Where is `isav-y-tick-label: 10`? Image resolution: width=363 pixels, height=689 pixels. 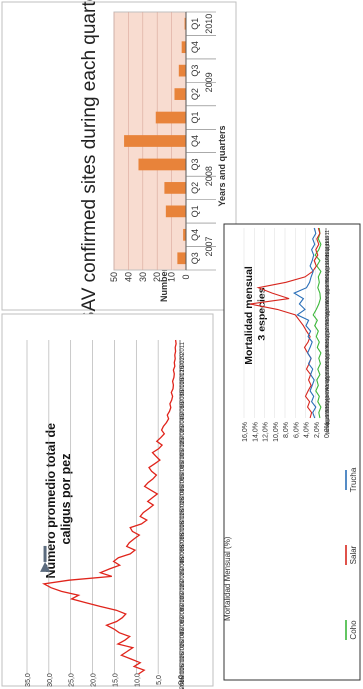
isav-y-tick-label: 10 is located at coordinates (172, 277).